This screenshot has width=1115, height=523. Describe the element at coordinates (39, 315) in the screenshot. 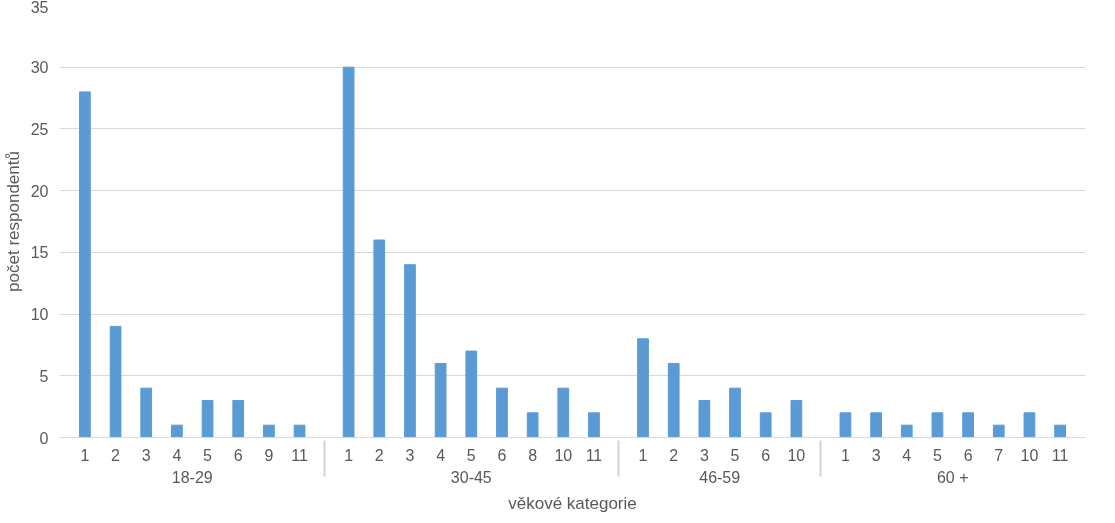

I see `y-tick-label: 10` at that location.